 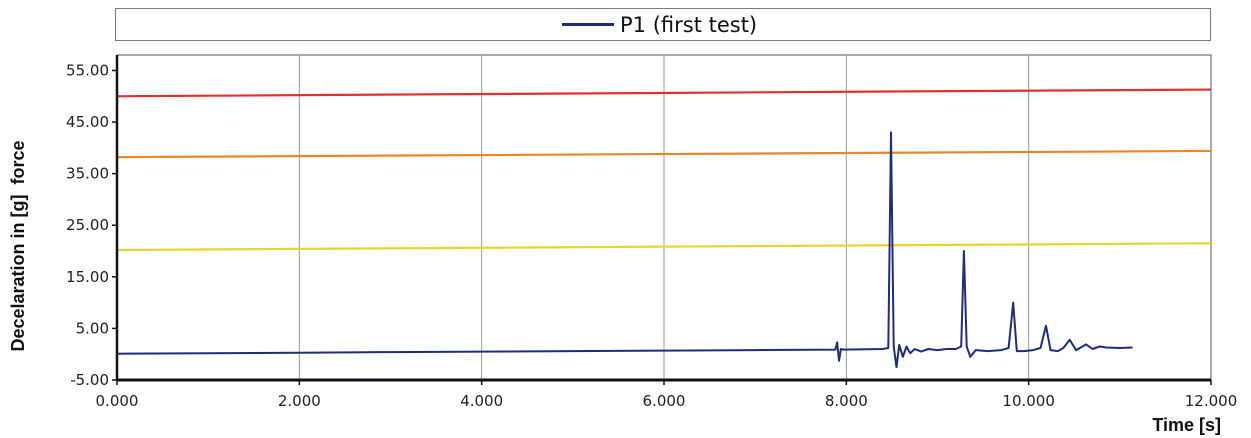 What do you see at coordinates (481, 401) in the screenshot?
I see `x-tick-label: 4.000` at bounding box center [481, 401].